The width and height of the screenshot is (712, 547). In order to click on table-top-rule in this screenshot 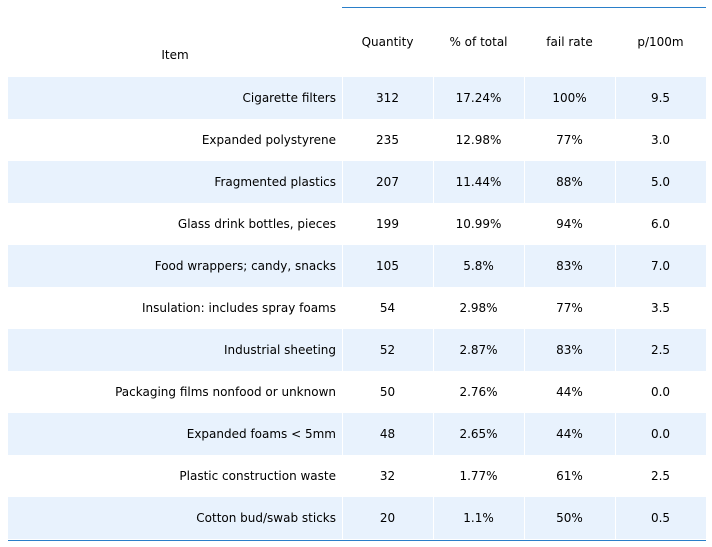, I will do `click(524, 7)`.